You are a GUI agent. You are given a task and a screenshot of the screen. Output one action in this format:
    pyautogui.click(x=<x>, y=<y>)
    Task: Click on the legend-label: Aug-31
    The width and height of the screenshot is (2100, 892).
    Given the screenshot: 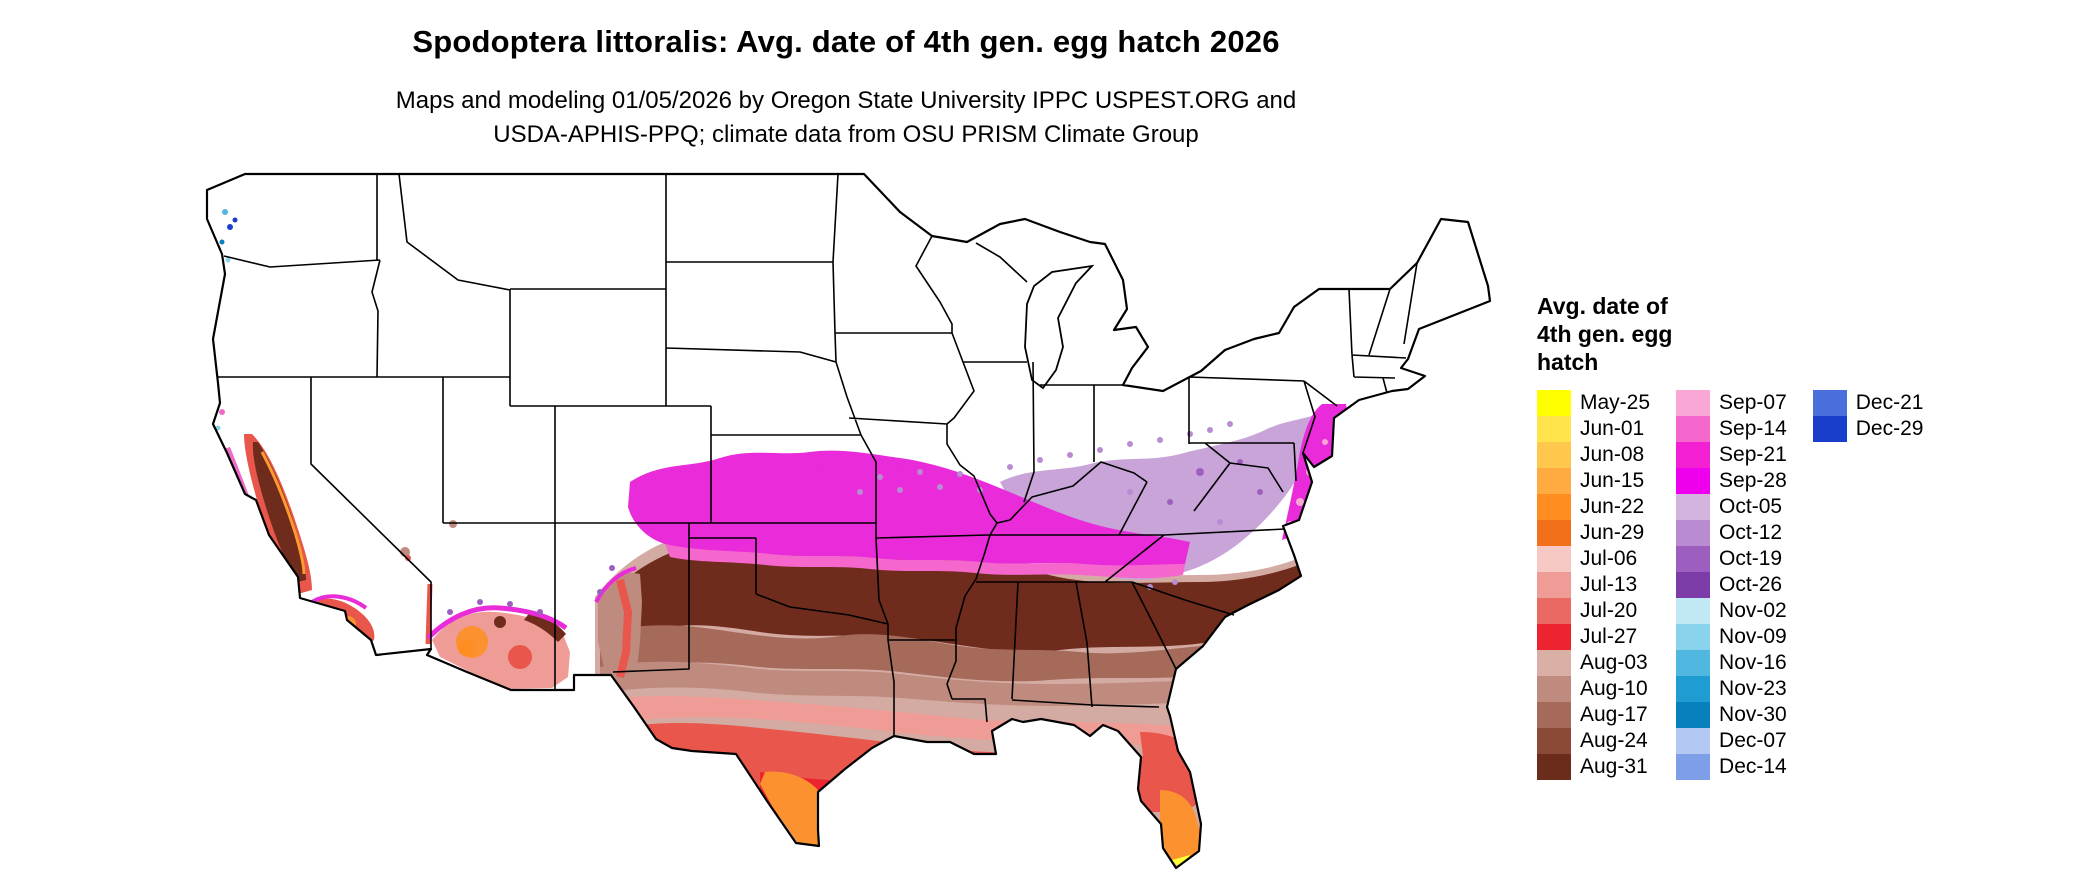 What is the action you would take?
    pyautogui.click(x=1614, y=766)
    